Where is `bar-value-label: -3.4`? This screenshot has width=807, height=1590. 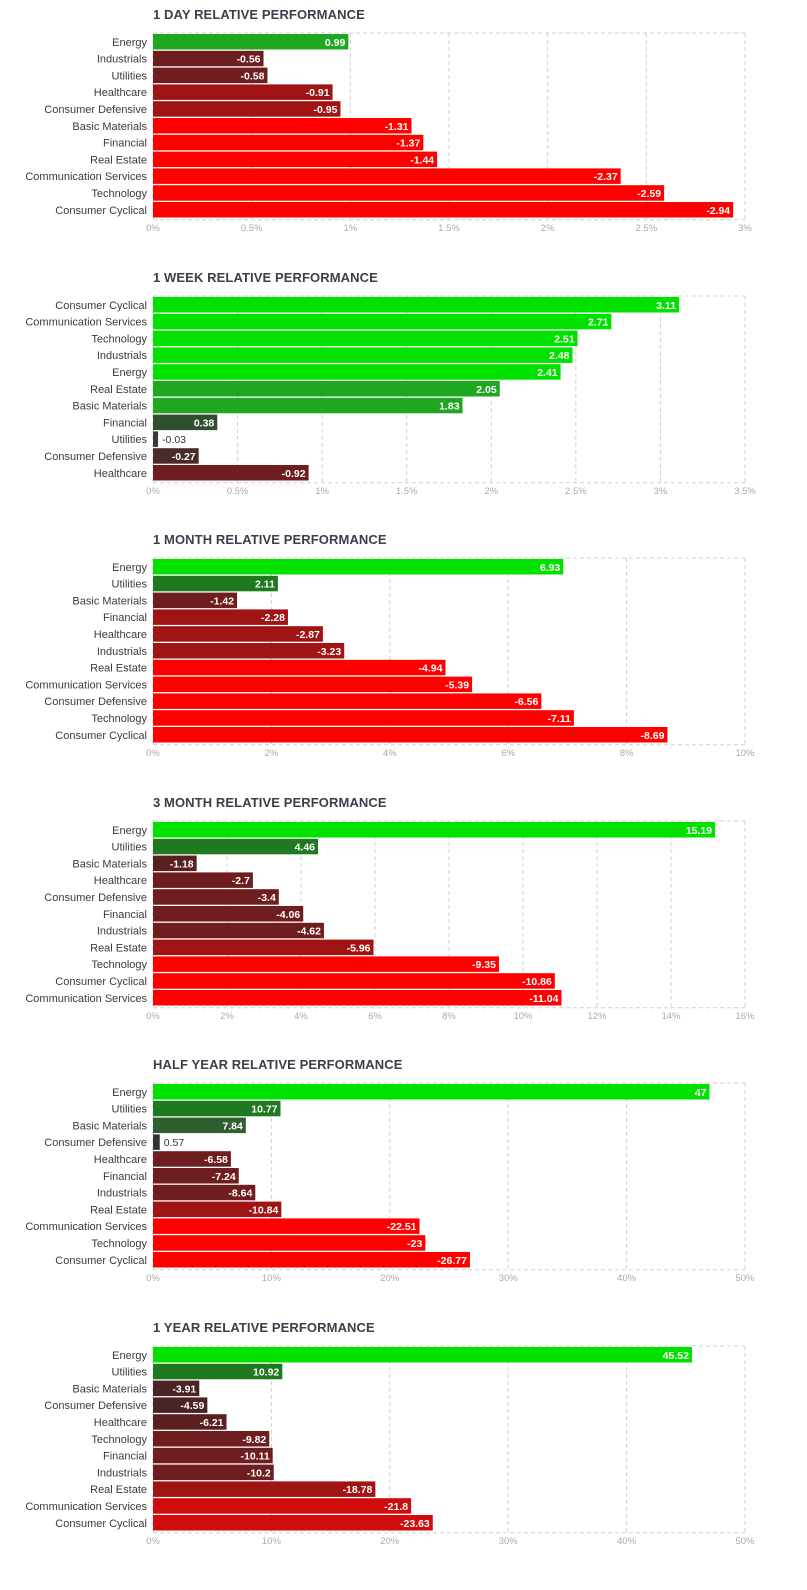
bar-value-label: -3.4 is located at coordinates (267, 898).